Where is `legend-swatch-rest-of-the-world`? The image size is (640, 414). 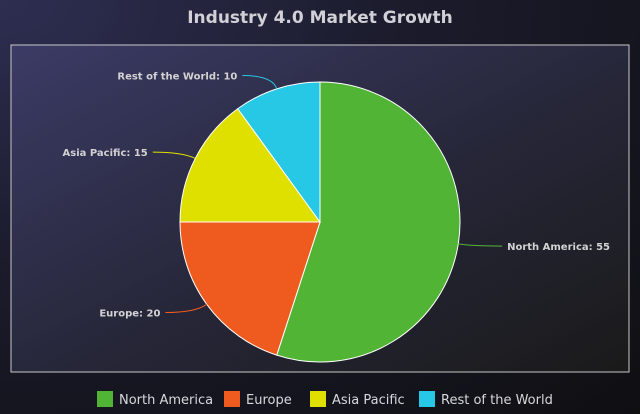 legend-swatch-rest-of-the-world is located at coordinates (427, 399).